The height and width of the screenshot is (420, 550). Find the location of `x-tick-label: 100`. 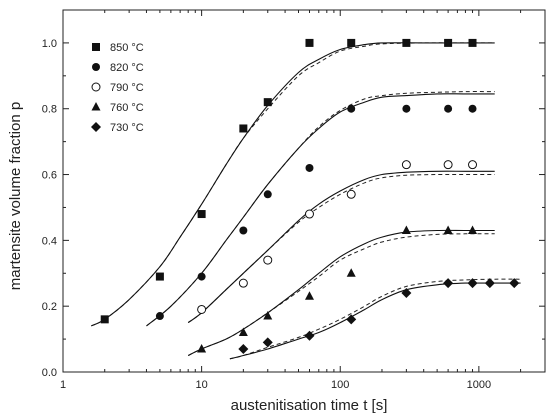

x-tick-label: 100 is located at coordinates (340, 385).